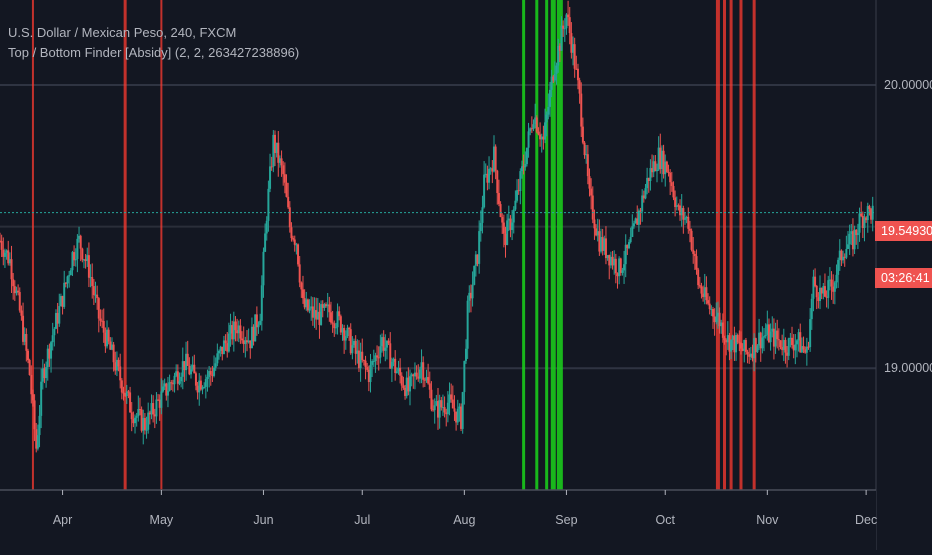 The image size is (932, 555). Describe the element at coordinates (767, 520) in the screenshot. I see `x-tick-label: Nov` at that location.